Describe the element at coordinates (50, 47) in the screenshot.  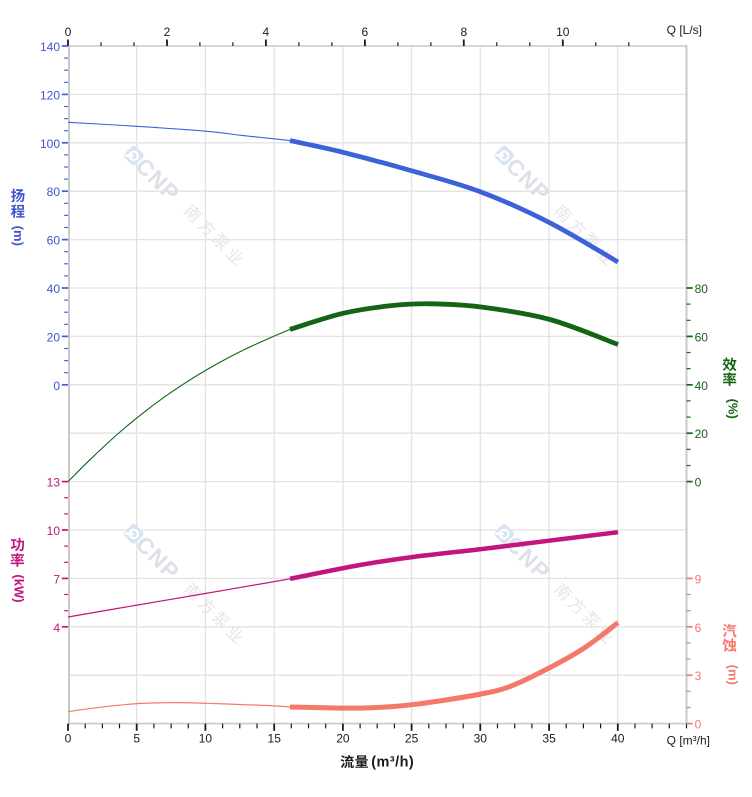
I see `svg-text: 140` at that location.